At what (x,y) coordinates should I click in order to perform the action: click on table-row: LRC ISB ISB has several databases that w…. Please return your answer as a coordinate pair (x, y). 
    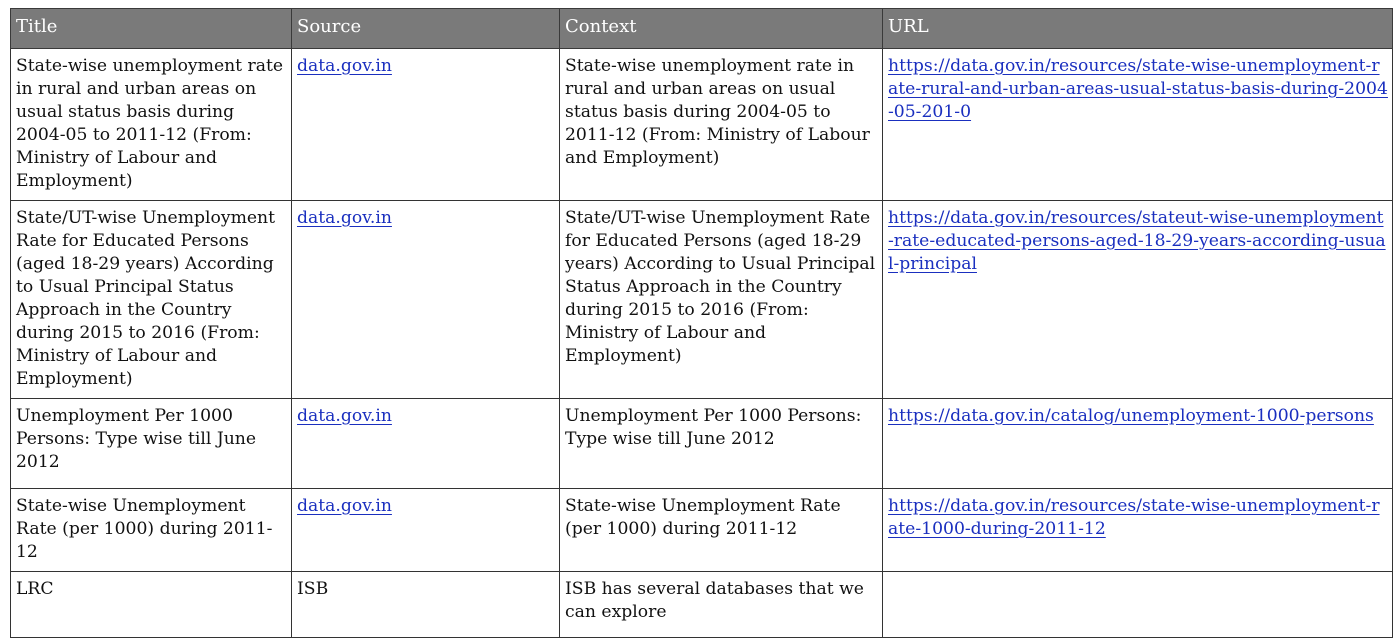
    Looking at the image, I should click on (701, 604).